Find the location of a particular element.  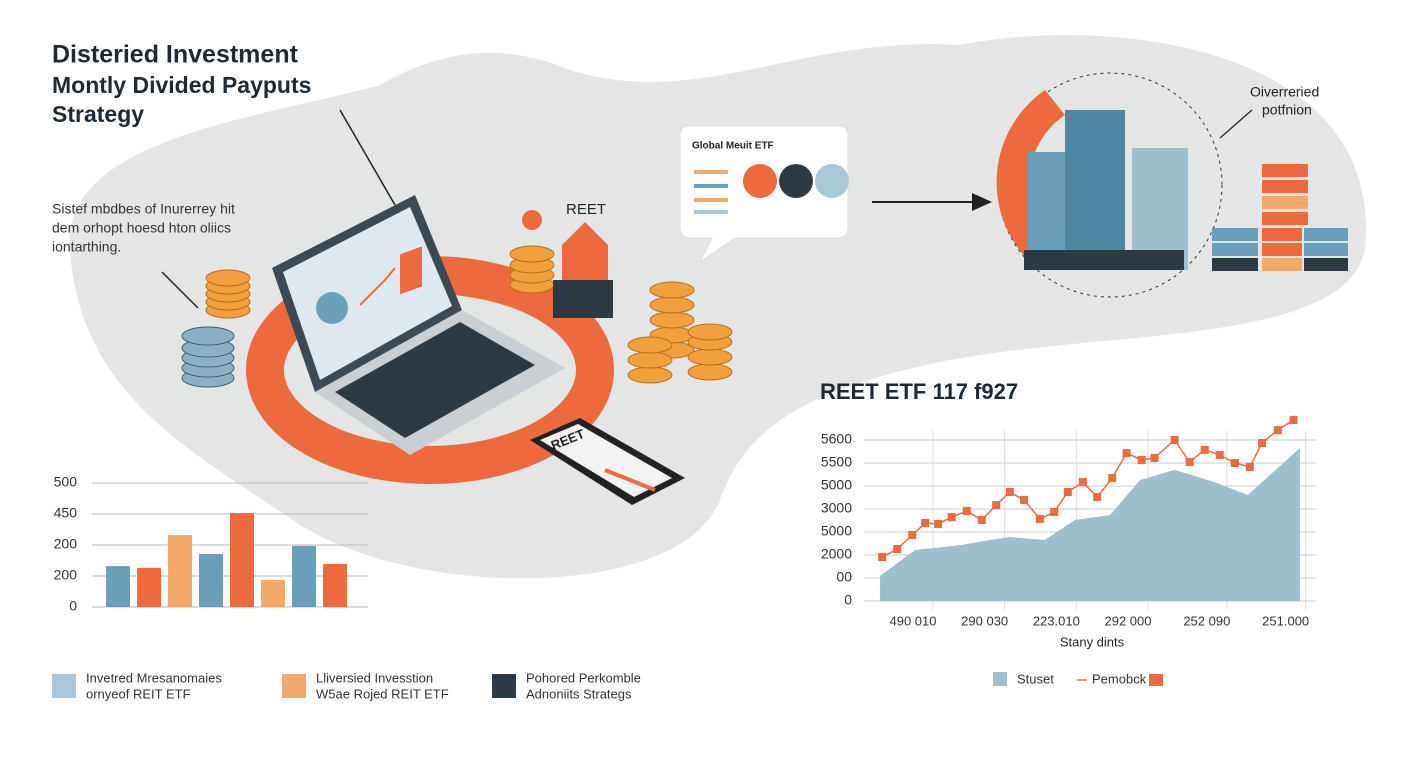

note-line: dem orhopt hoesd hton oliics is located at coordinates (141, 228).